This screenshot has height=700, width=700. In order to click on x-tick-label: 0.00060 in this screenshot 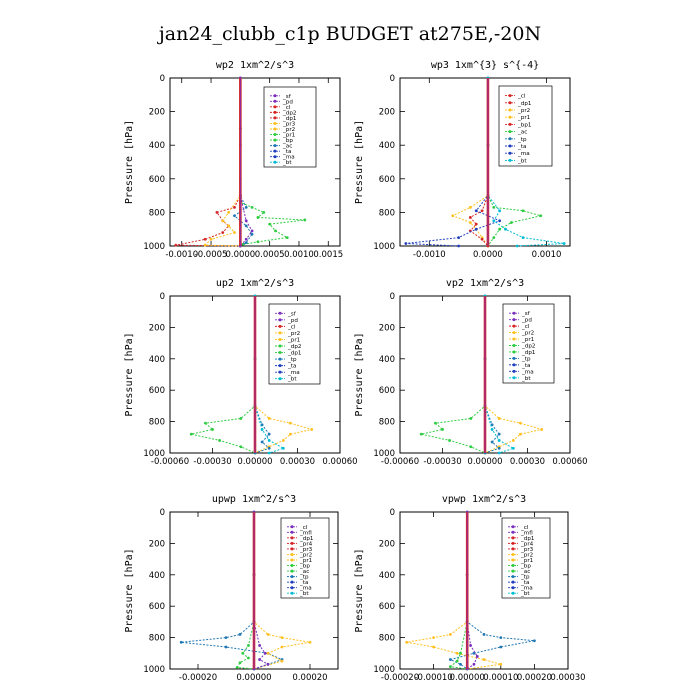, I will do `click(569, 462)`.